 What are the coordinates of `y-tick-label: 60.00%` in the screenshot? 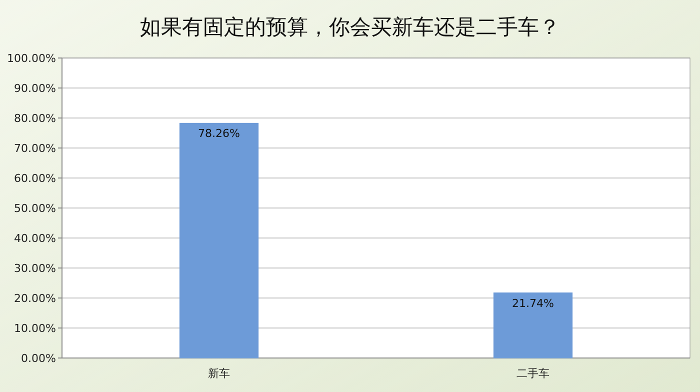 It's located at (35, 178).